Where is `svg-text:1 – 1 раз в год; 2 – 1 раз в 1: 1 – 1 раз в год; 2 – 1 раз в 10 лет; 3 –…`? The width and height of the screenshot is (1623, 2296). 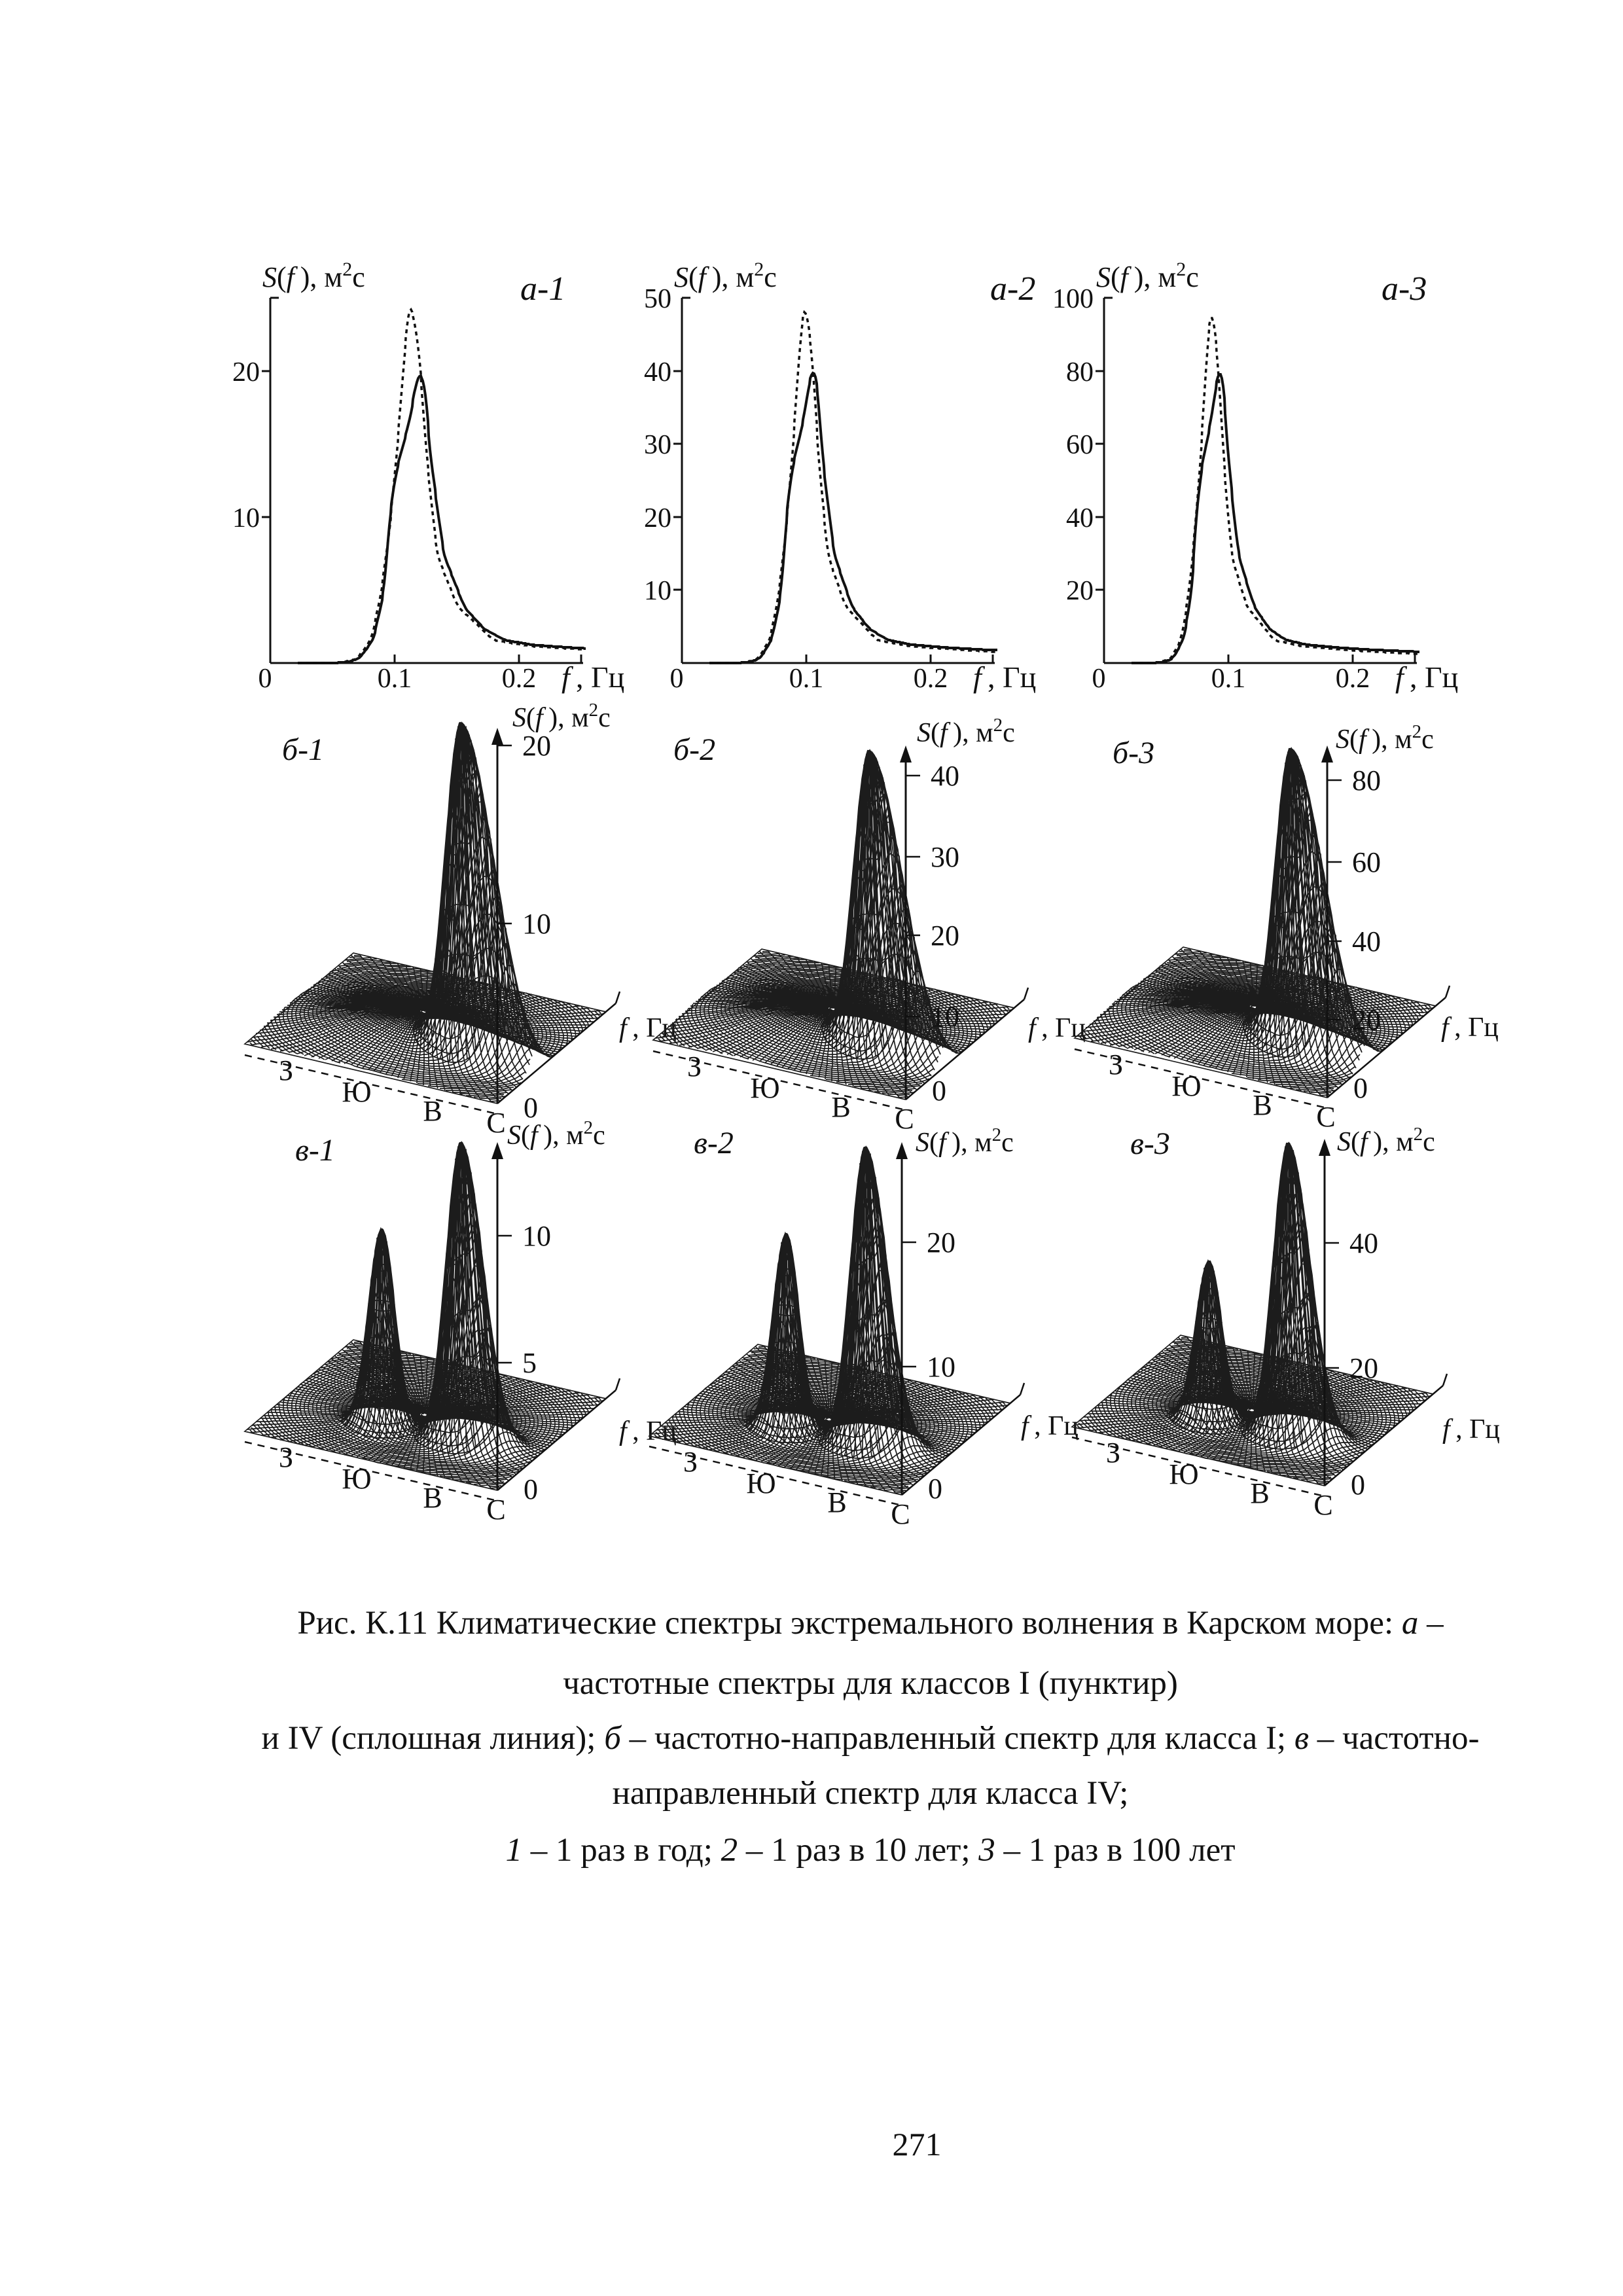 svg-text:1 – 1 раз в год; 2 – 1 раз в 1: 1 – 1 раз в год; 2 – 1 раз в 10 лет; 3 –… is located at coordinates (870, 1850).